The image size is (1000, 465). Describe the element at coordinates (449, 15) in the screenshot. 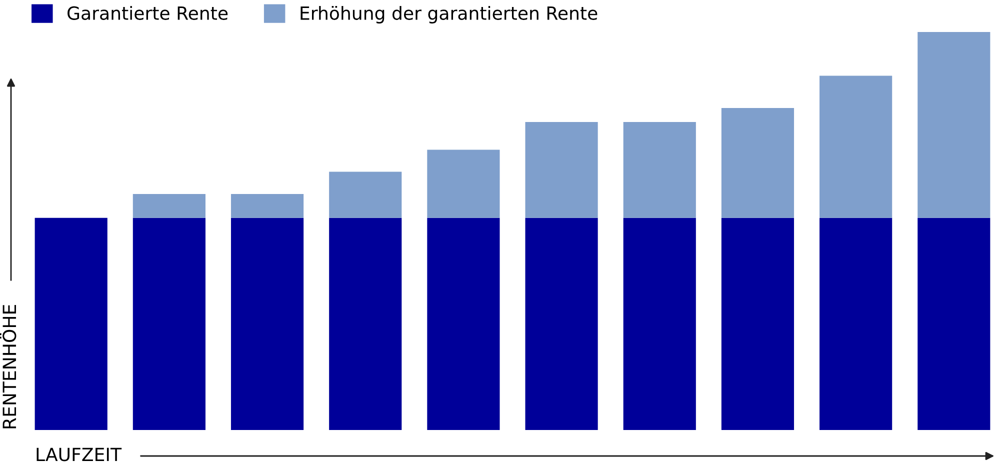

I see `legend-label: Erhöhung der garantierten Rente` at that location.